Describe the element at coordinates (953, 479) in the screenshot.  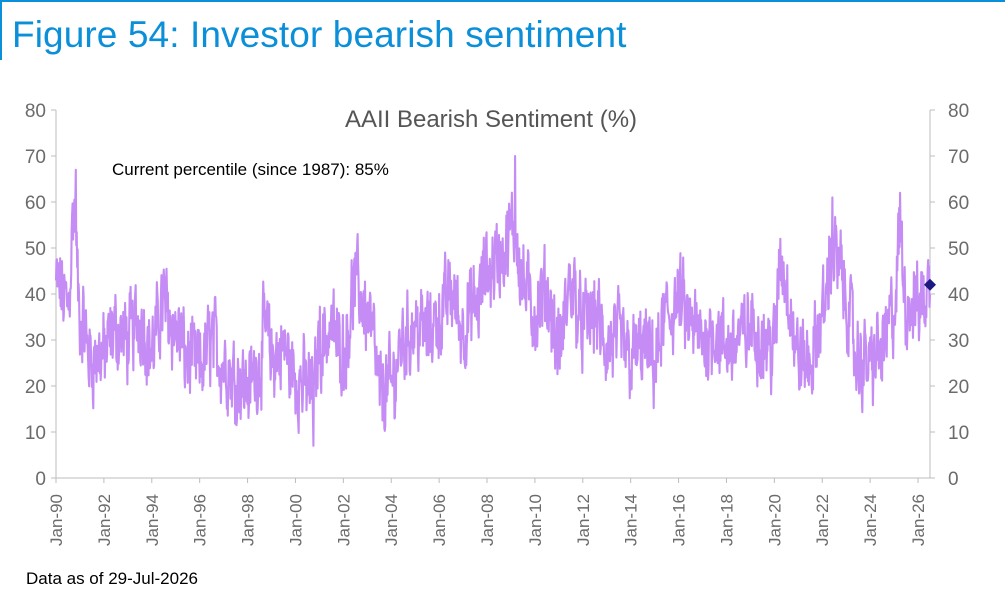
I see `y-tick-label-right: 0` at that location.